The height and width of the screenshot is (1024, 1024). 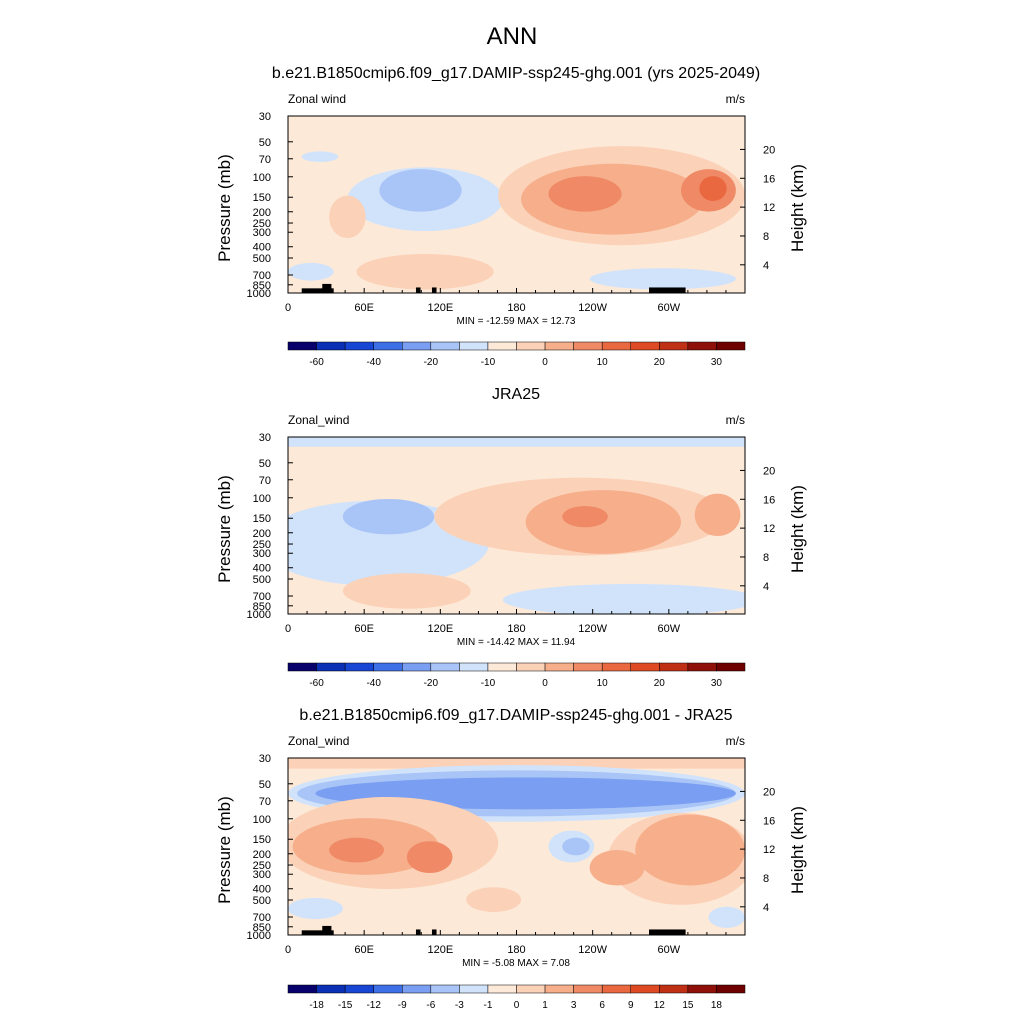 I want to click on y-right-tick-label: 8, so click(x=766, y=879).